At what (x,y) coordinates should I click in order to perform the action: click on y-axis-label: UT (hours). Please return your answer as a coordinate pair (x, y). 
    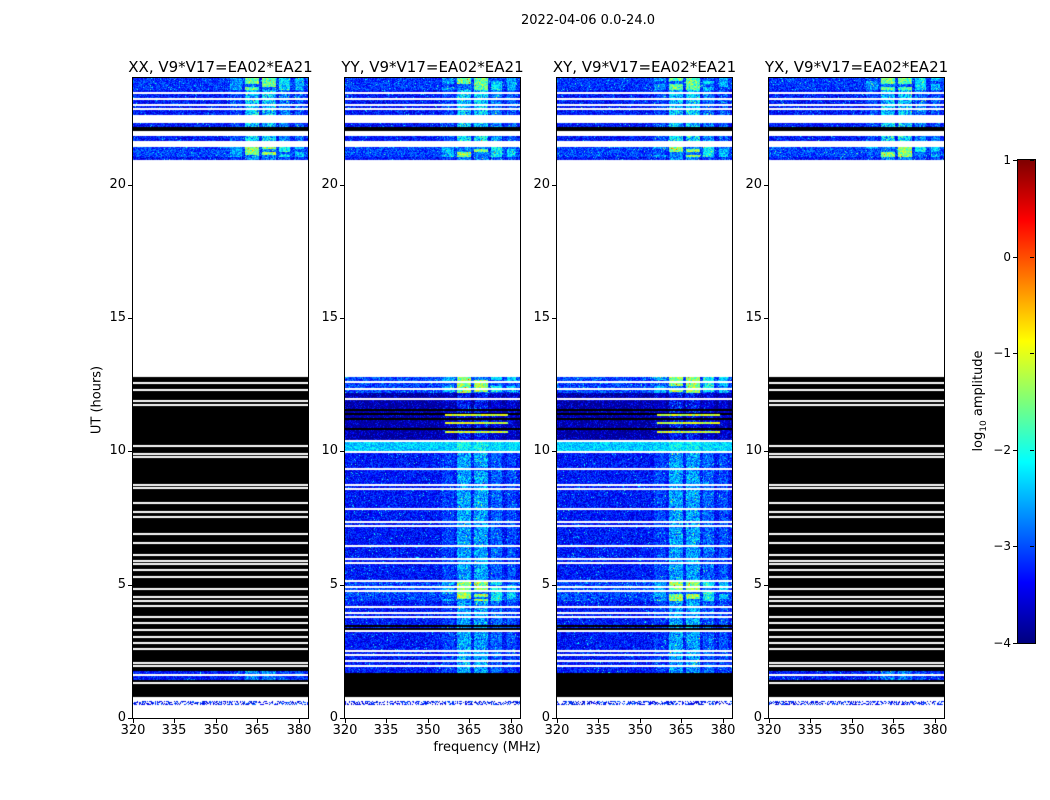
    Looking at the image, I should click on (97, 400).